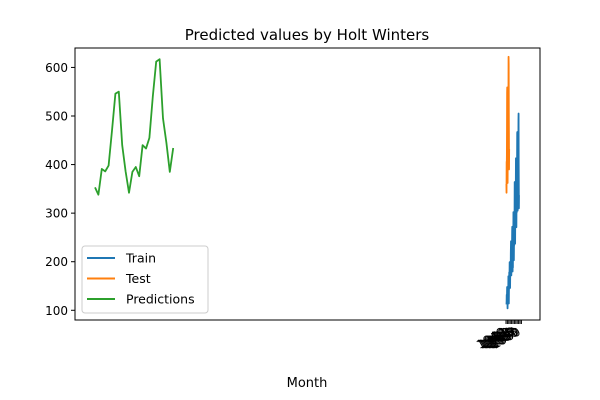 The width and height of the screenshot is (600, 400). I want to click on y-tick-label: 200, so click(56, 262).